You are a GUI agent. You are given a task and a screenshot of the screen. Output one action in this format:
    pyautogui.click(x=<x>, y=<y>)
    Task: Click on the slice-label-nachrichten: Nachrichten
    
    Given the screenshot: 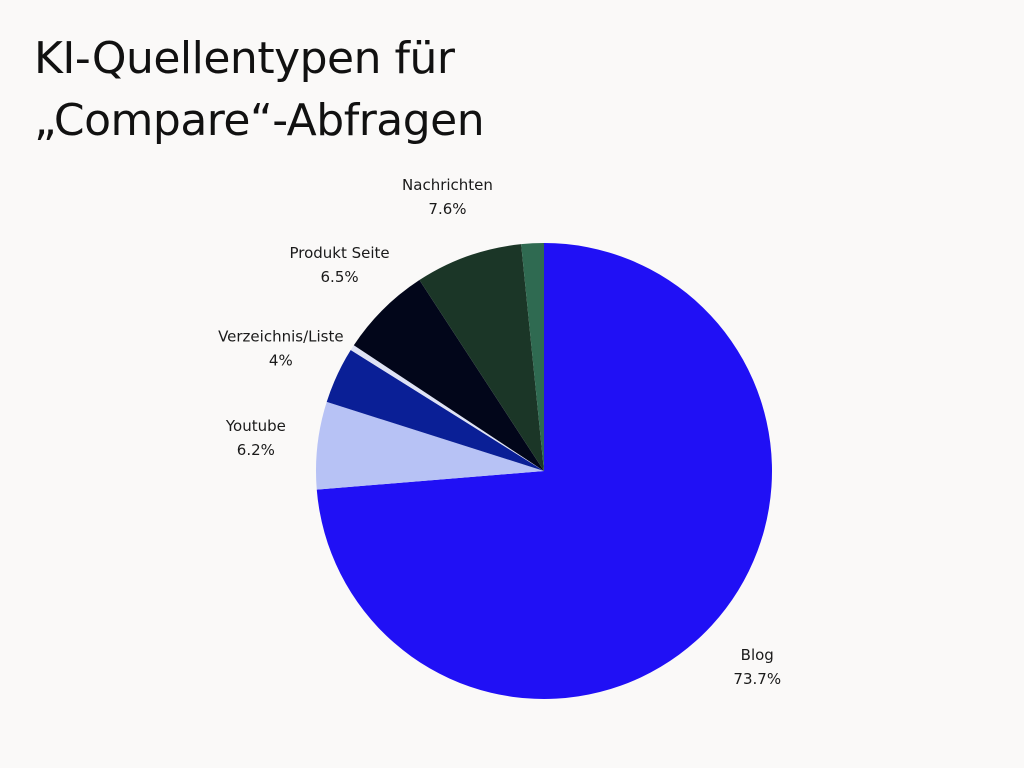 What is the action you would take?
    pyautogui.click(x=447, y=185)
    